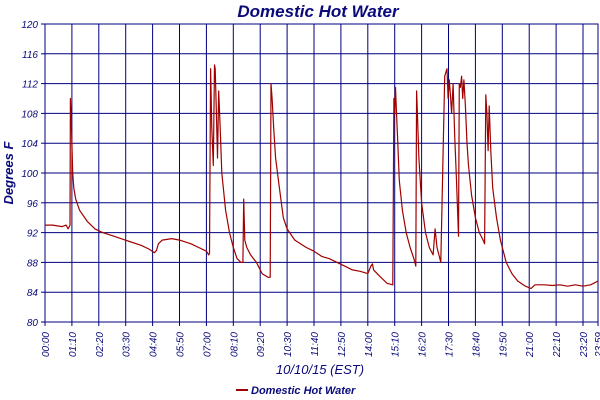 This screenshot has height=400, width=600. What do you see at coordinates (303, 391) in the screenshot?
I see `legend-label: Domestic Hot Water` at bounding box center [303, 391].